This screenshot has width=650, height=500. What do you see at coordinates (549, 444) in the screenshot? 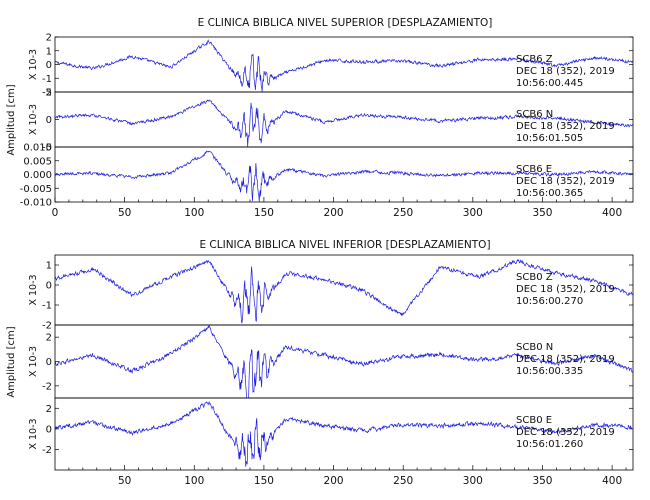
I see `time-label: 10:56:01.260` at bounding box center [549, 444].